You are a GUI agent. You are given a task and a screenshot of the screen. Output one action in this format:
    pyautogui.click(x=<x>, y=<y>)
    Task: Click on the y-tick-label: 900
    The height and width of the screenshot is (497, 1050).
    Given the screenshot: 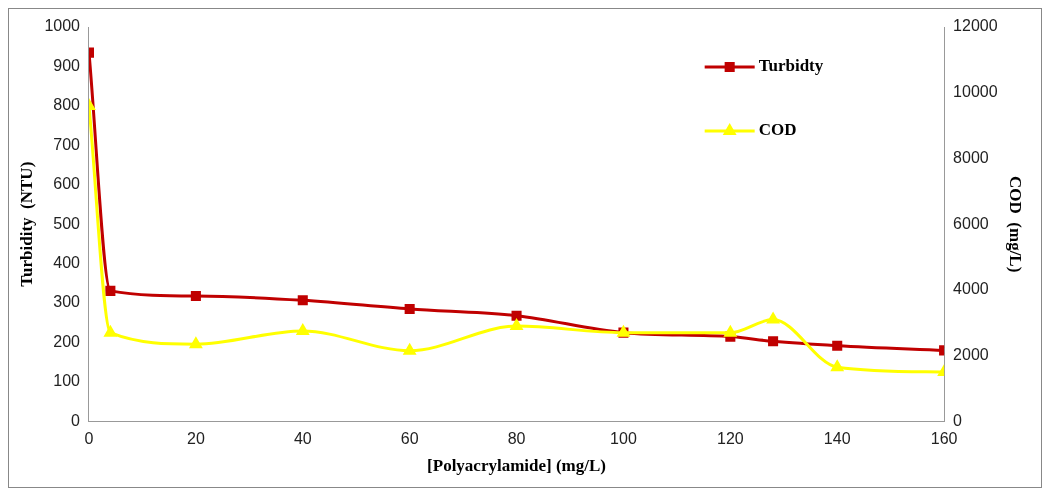 What is the action you would take?
    pyautogui.click(x=67, y=65)
    